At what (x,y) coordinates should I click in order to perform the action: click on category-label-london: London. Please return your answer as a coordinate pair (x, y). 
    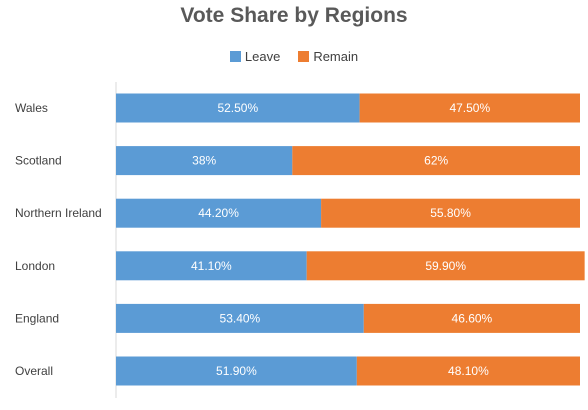
    Looking at the image, I should click on (35, 266).